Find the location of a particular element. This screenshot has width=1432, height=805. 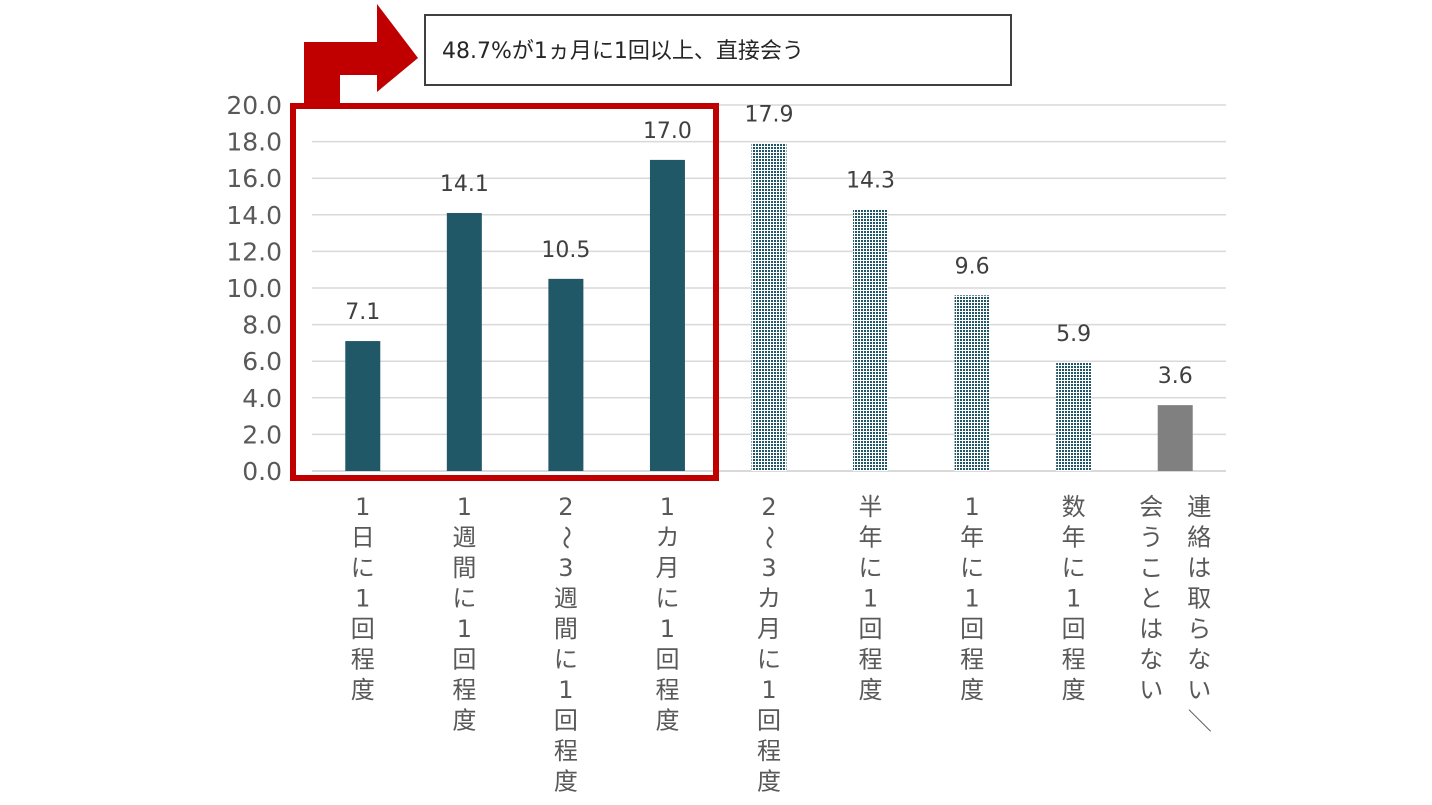

x-category-char: ／ is located at coordinates (1199, 721).